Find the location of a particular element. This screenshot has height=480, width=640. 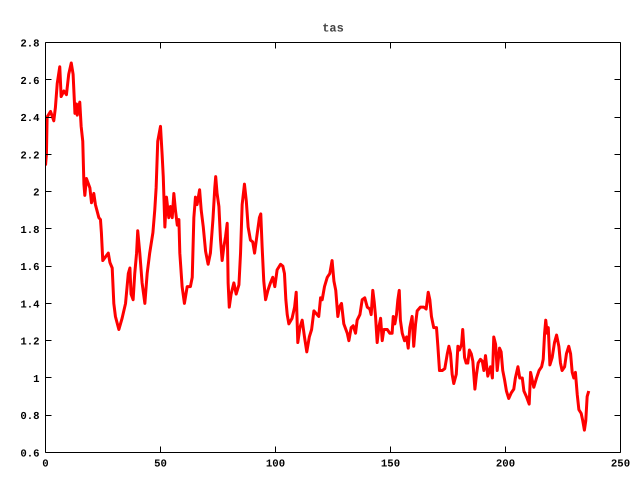

x-tick-label: 150 is located at coordinates (390, 464).